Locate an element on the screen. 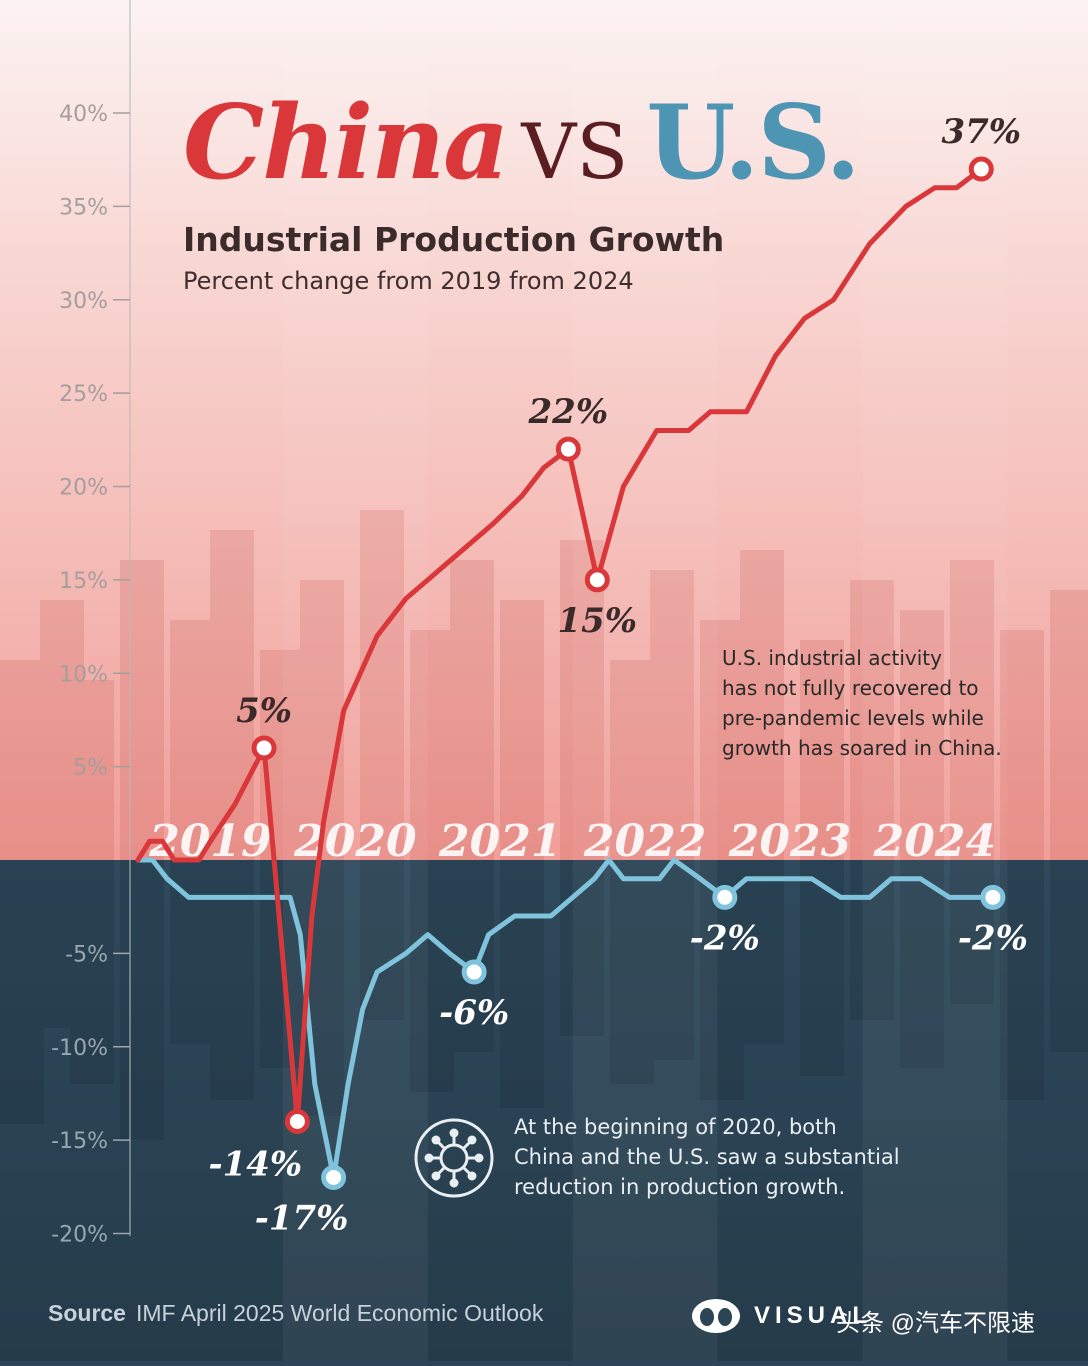 The width and height of the screenshot is (1088, 1366). y-tick-label: 35% is located at coordinates (83, 207).